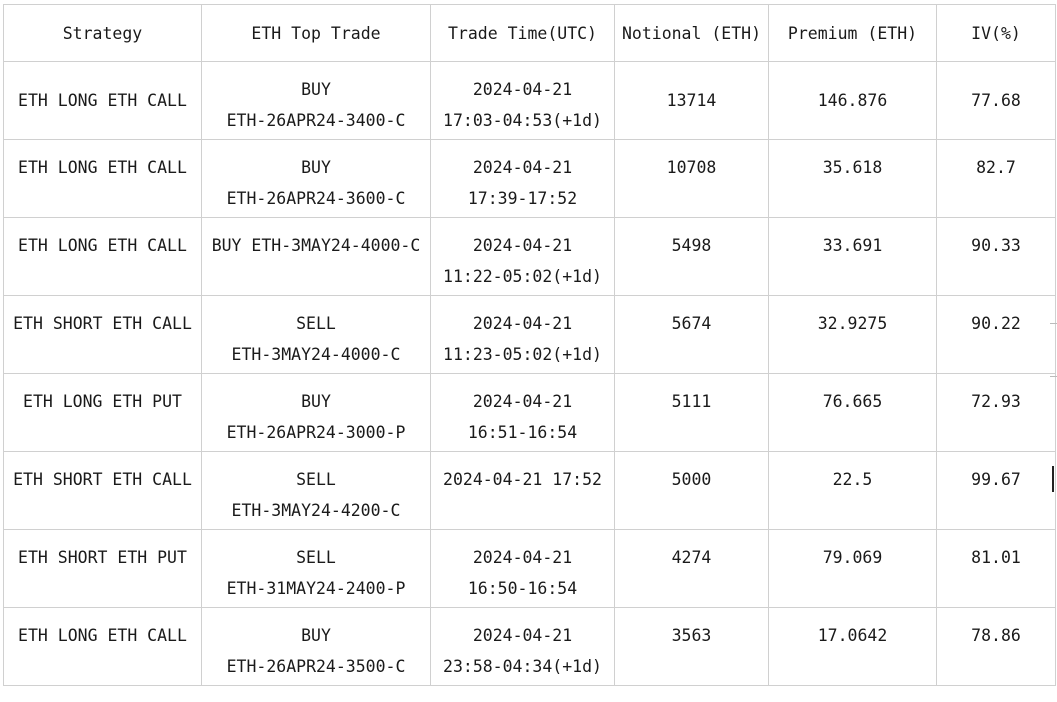 The width and height of the screenshot is (1057, 702). What do you see at coordinates (522, 100) in the screenshot?
I see `cell-trade-time: 2024-04-21 17:03-04:53(+1d)` at bounding box center [522, 100].